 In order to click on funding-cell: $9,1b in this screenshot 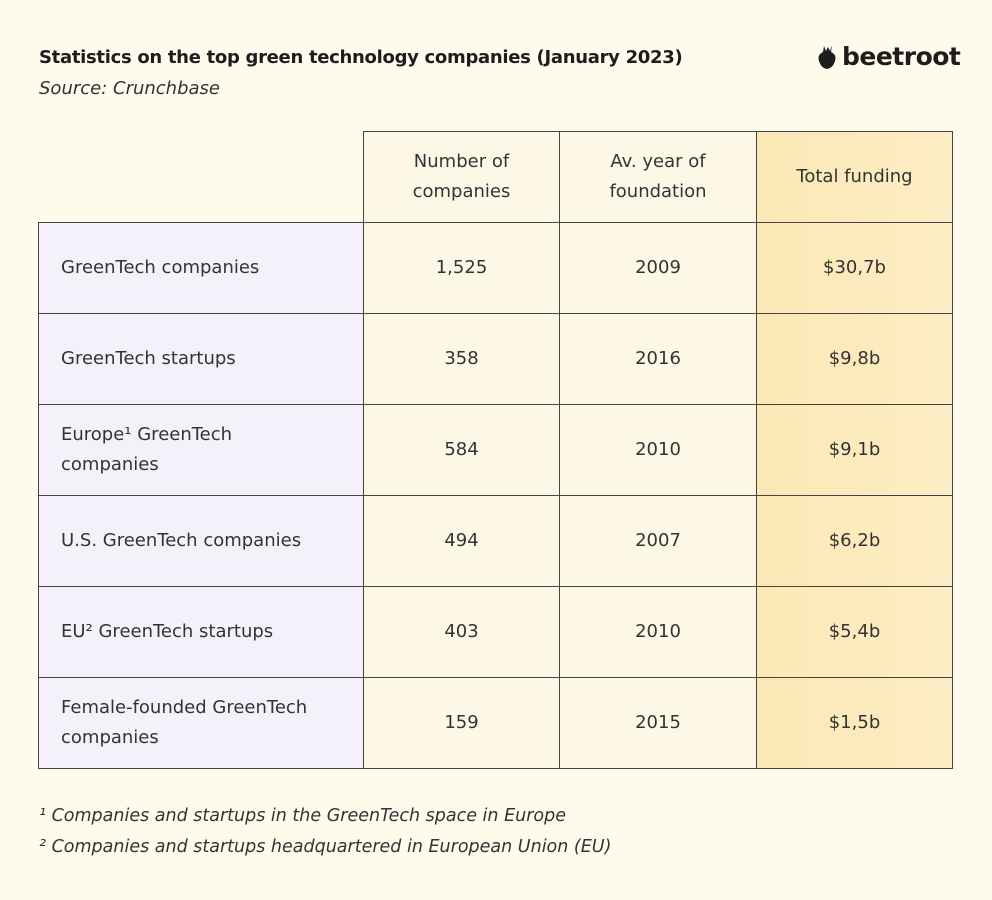, I will do `click(854, 450)`.